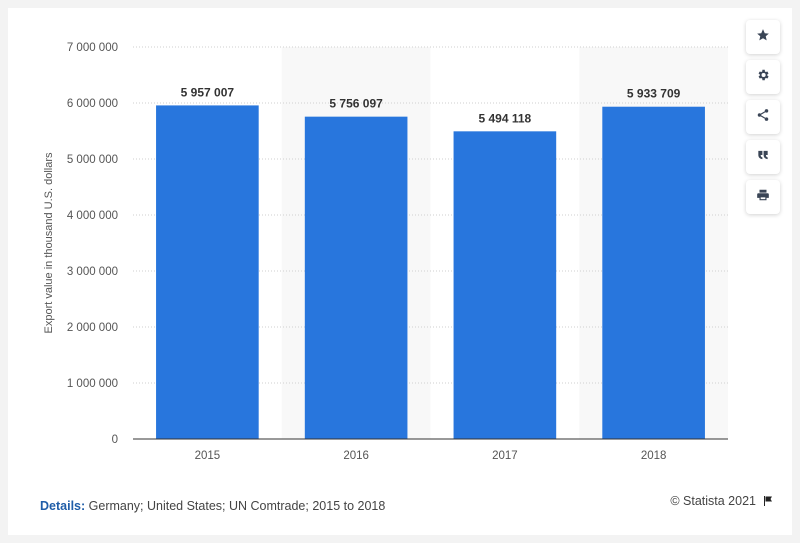 The width and height of the screenshot is (800, 543). I want to click on details-label: Details:, so click(63, 506).